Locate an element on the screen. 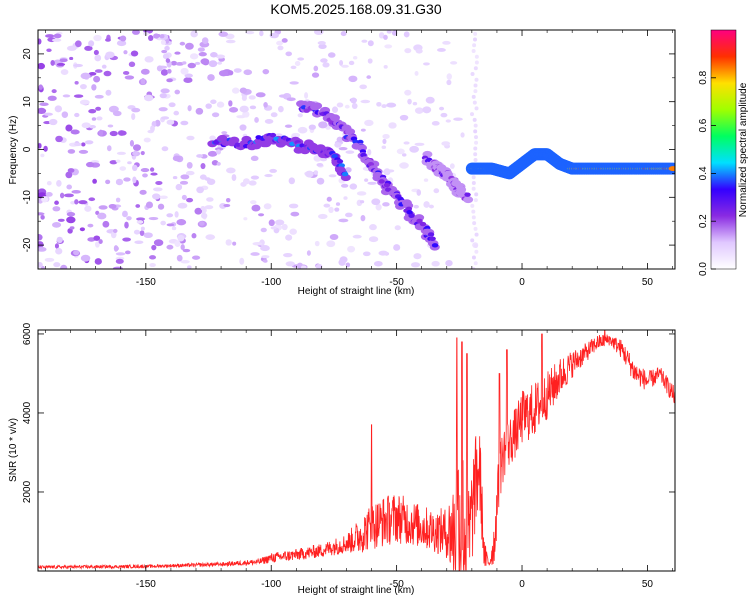 This screenshot has height=600, width=750. spectrogram-x-tick-label: -150 is located at coordinates (146, 282).